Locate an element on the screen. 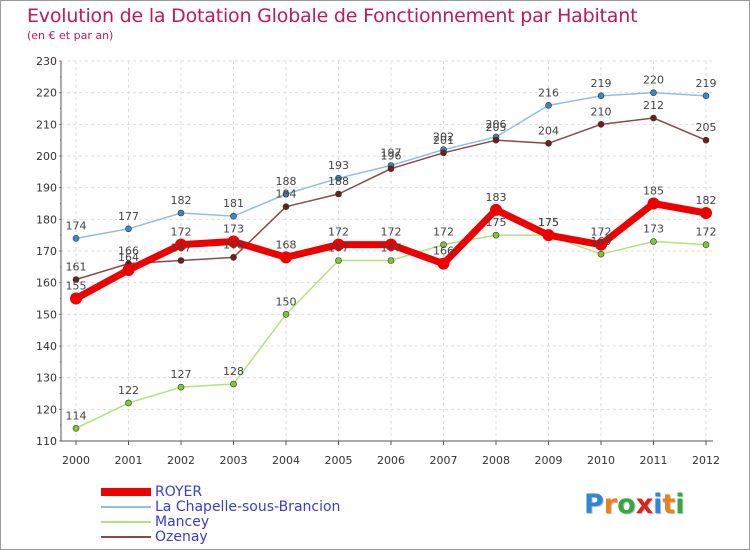 This screenshot has width=750, height=550. x-tick-label: 2005 is located at coordinates (339, 460).